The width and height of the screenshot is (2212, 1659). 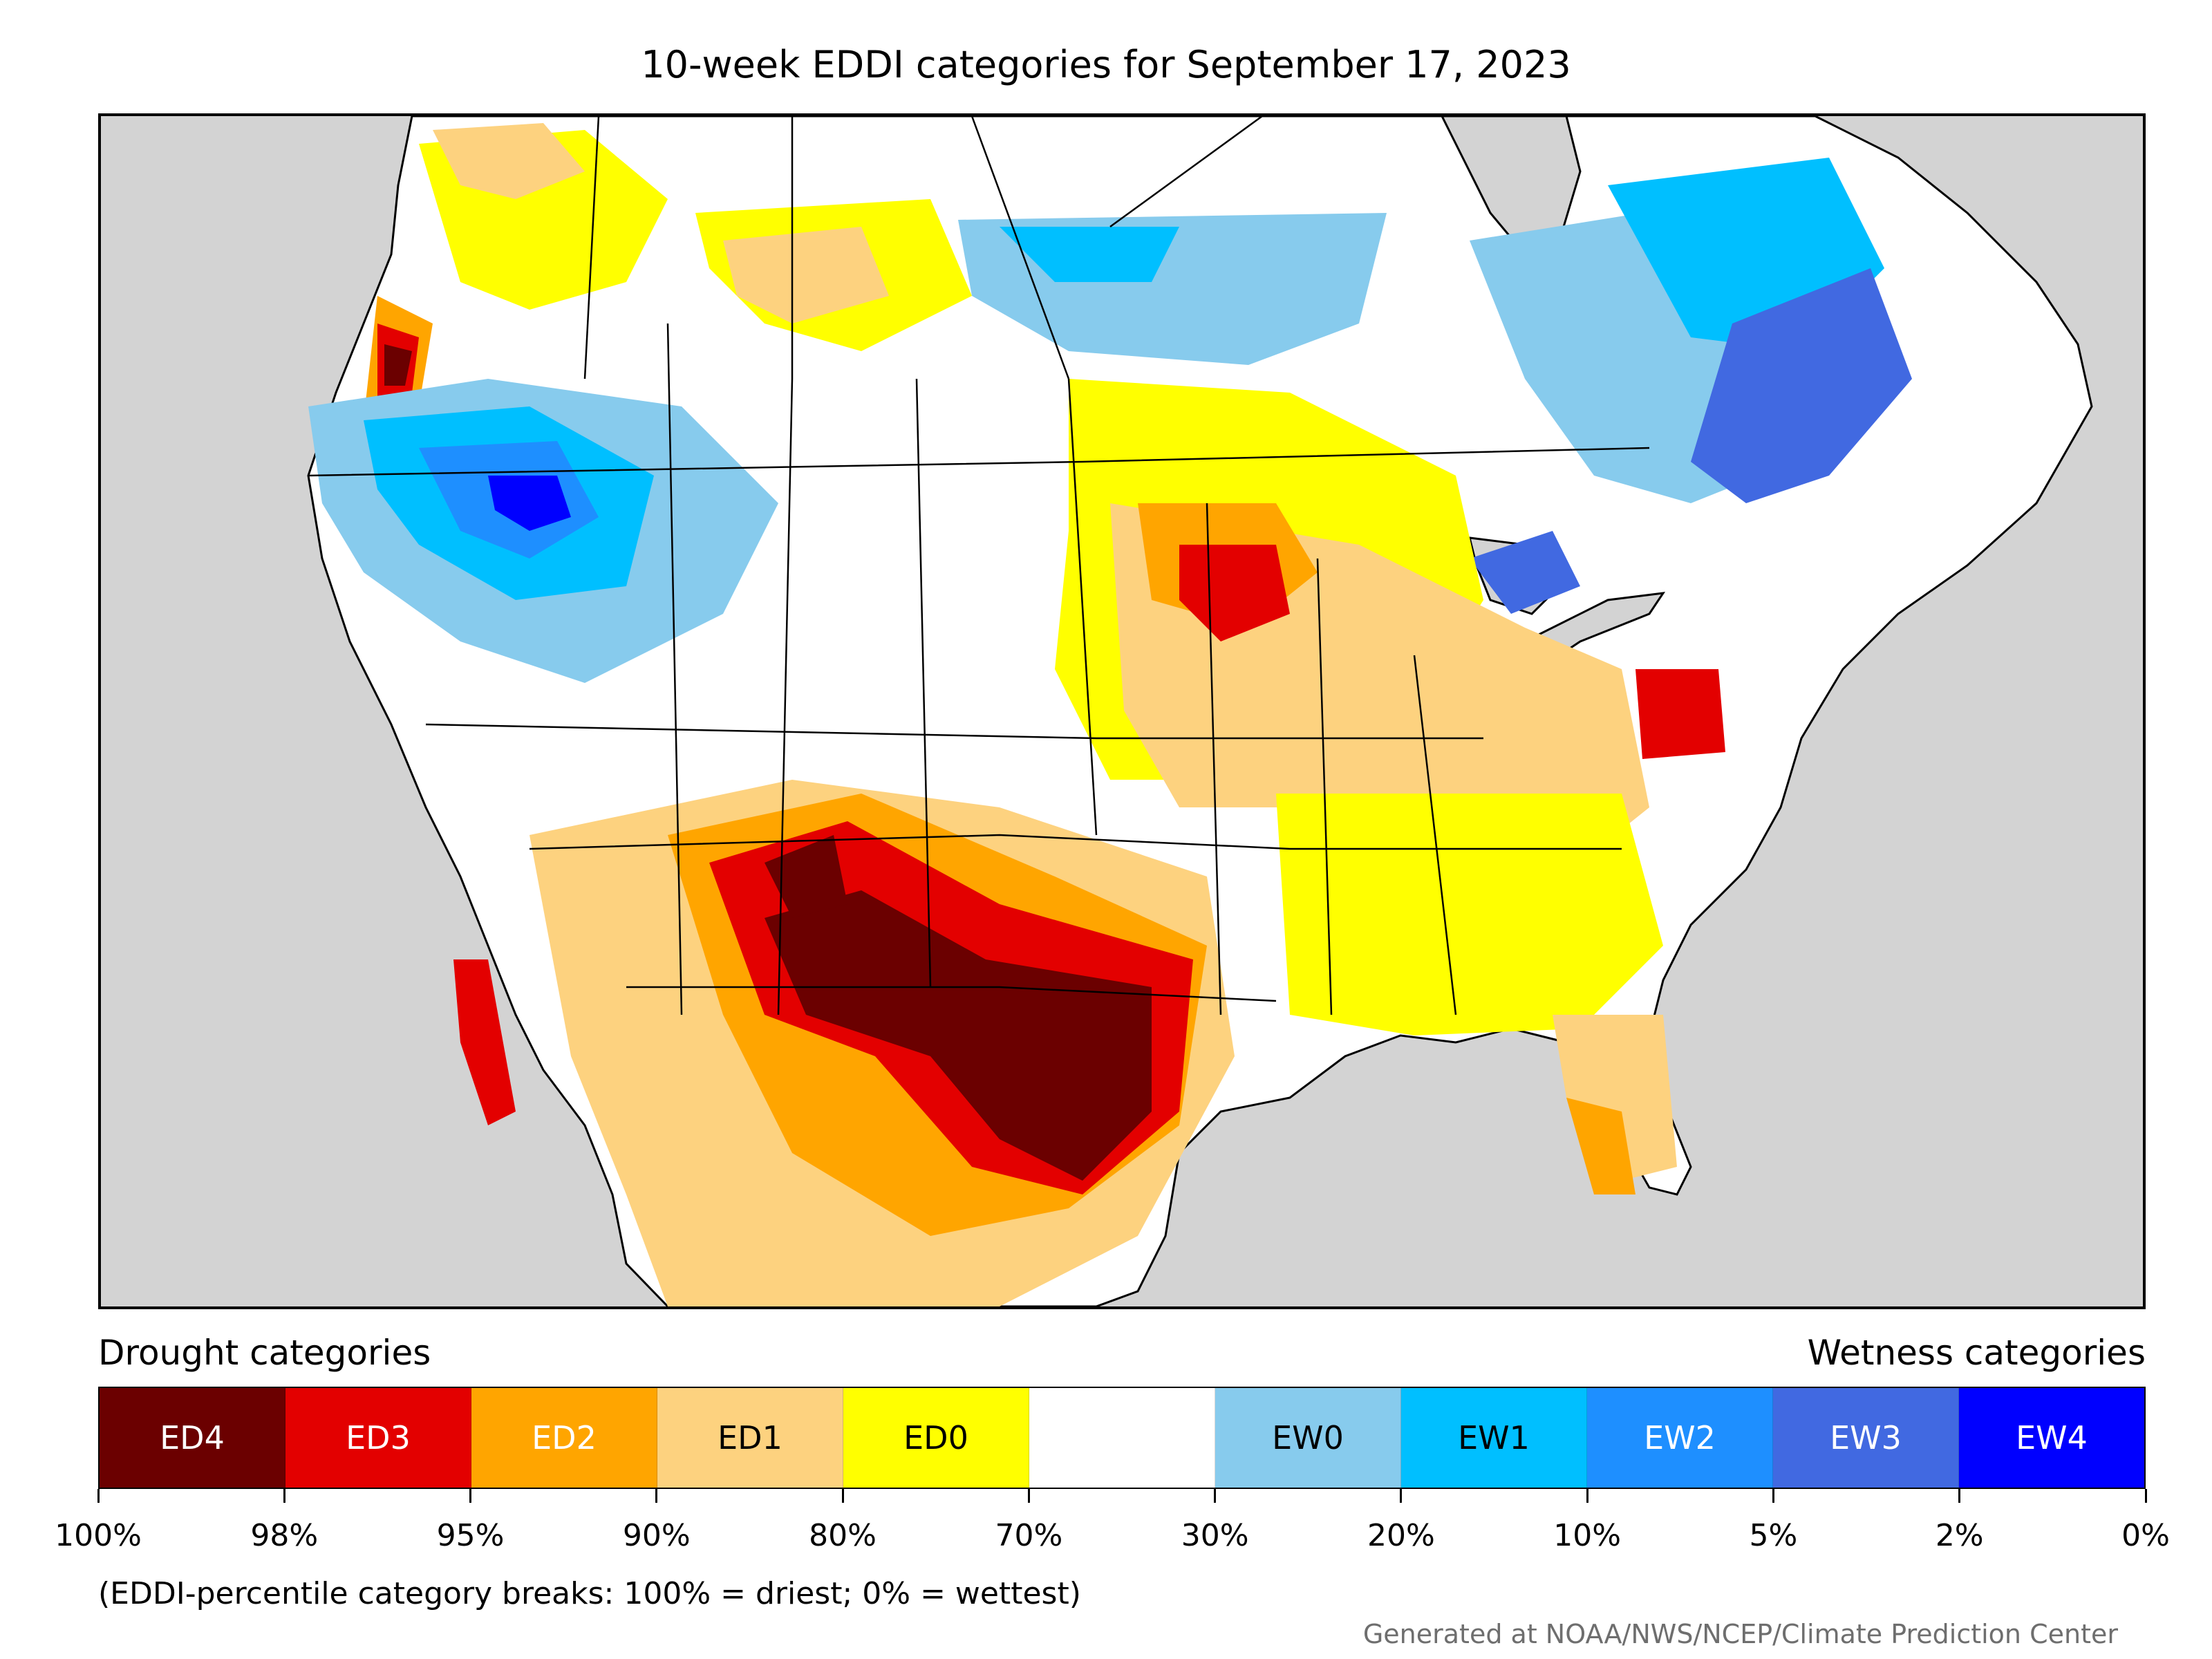 I want to click on colorbar-cell-ew0: EW0, so click(x=1308, y=1438).